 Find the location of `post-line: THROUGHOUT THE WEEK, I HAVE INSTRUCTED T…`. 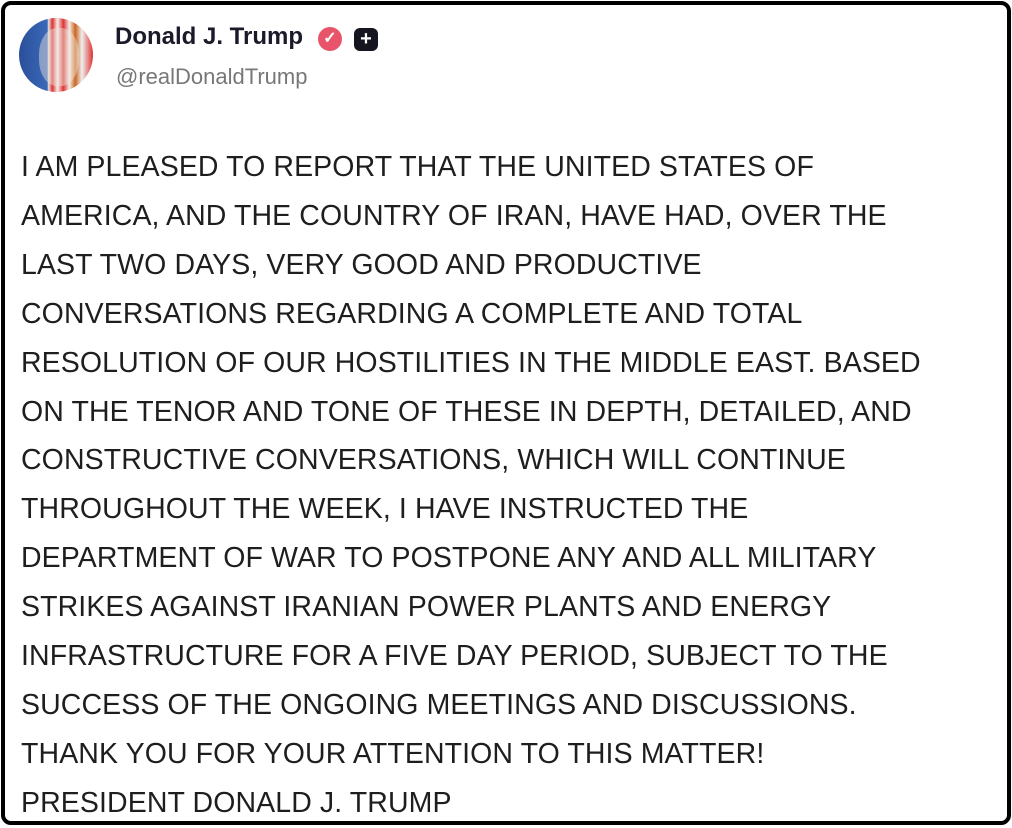

post-line: THROUGHOUT THE WEEK, I HAVE INSTRUCTED T… is located at coordinates (385, 509).